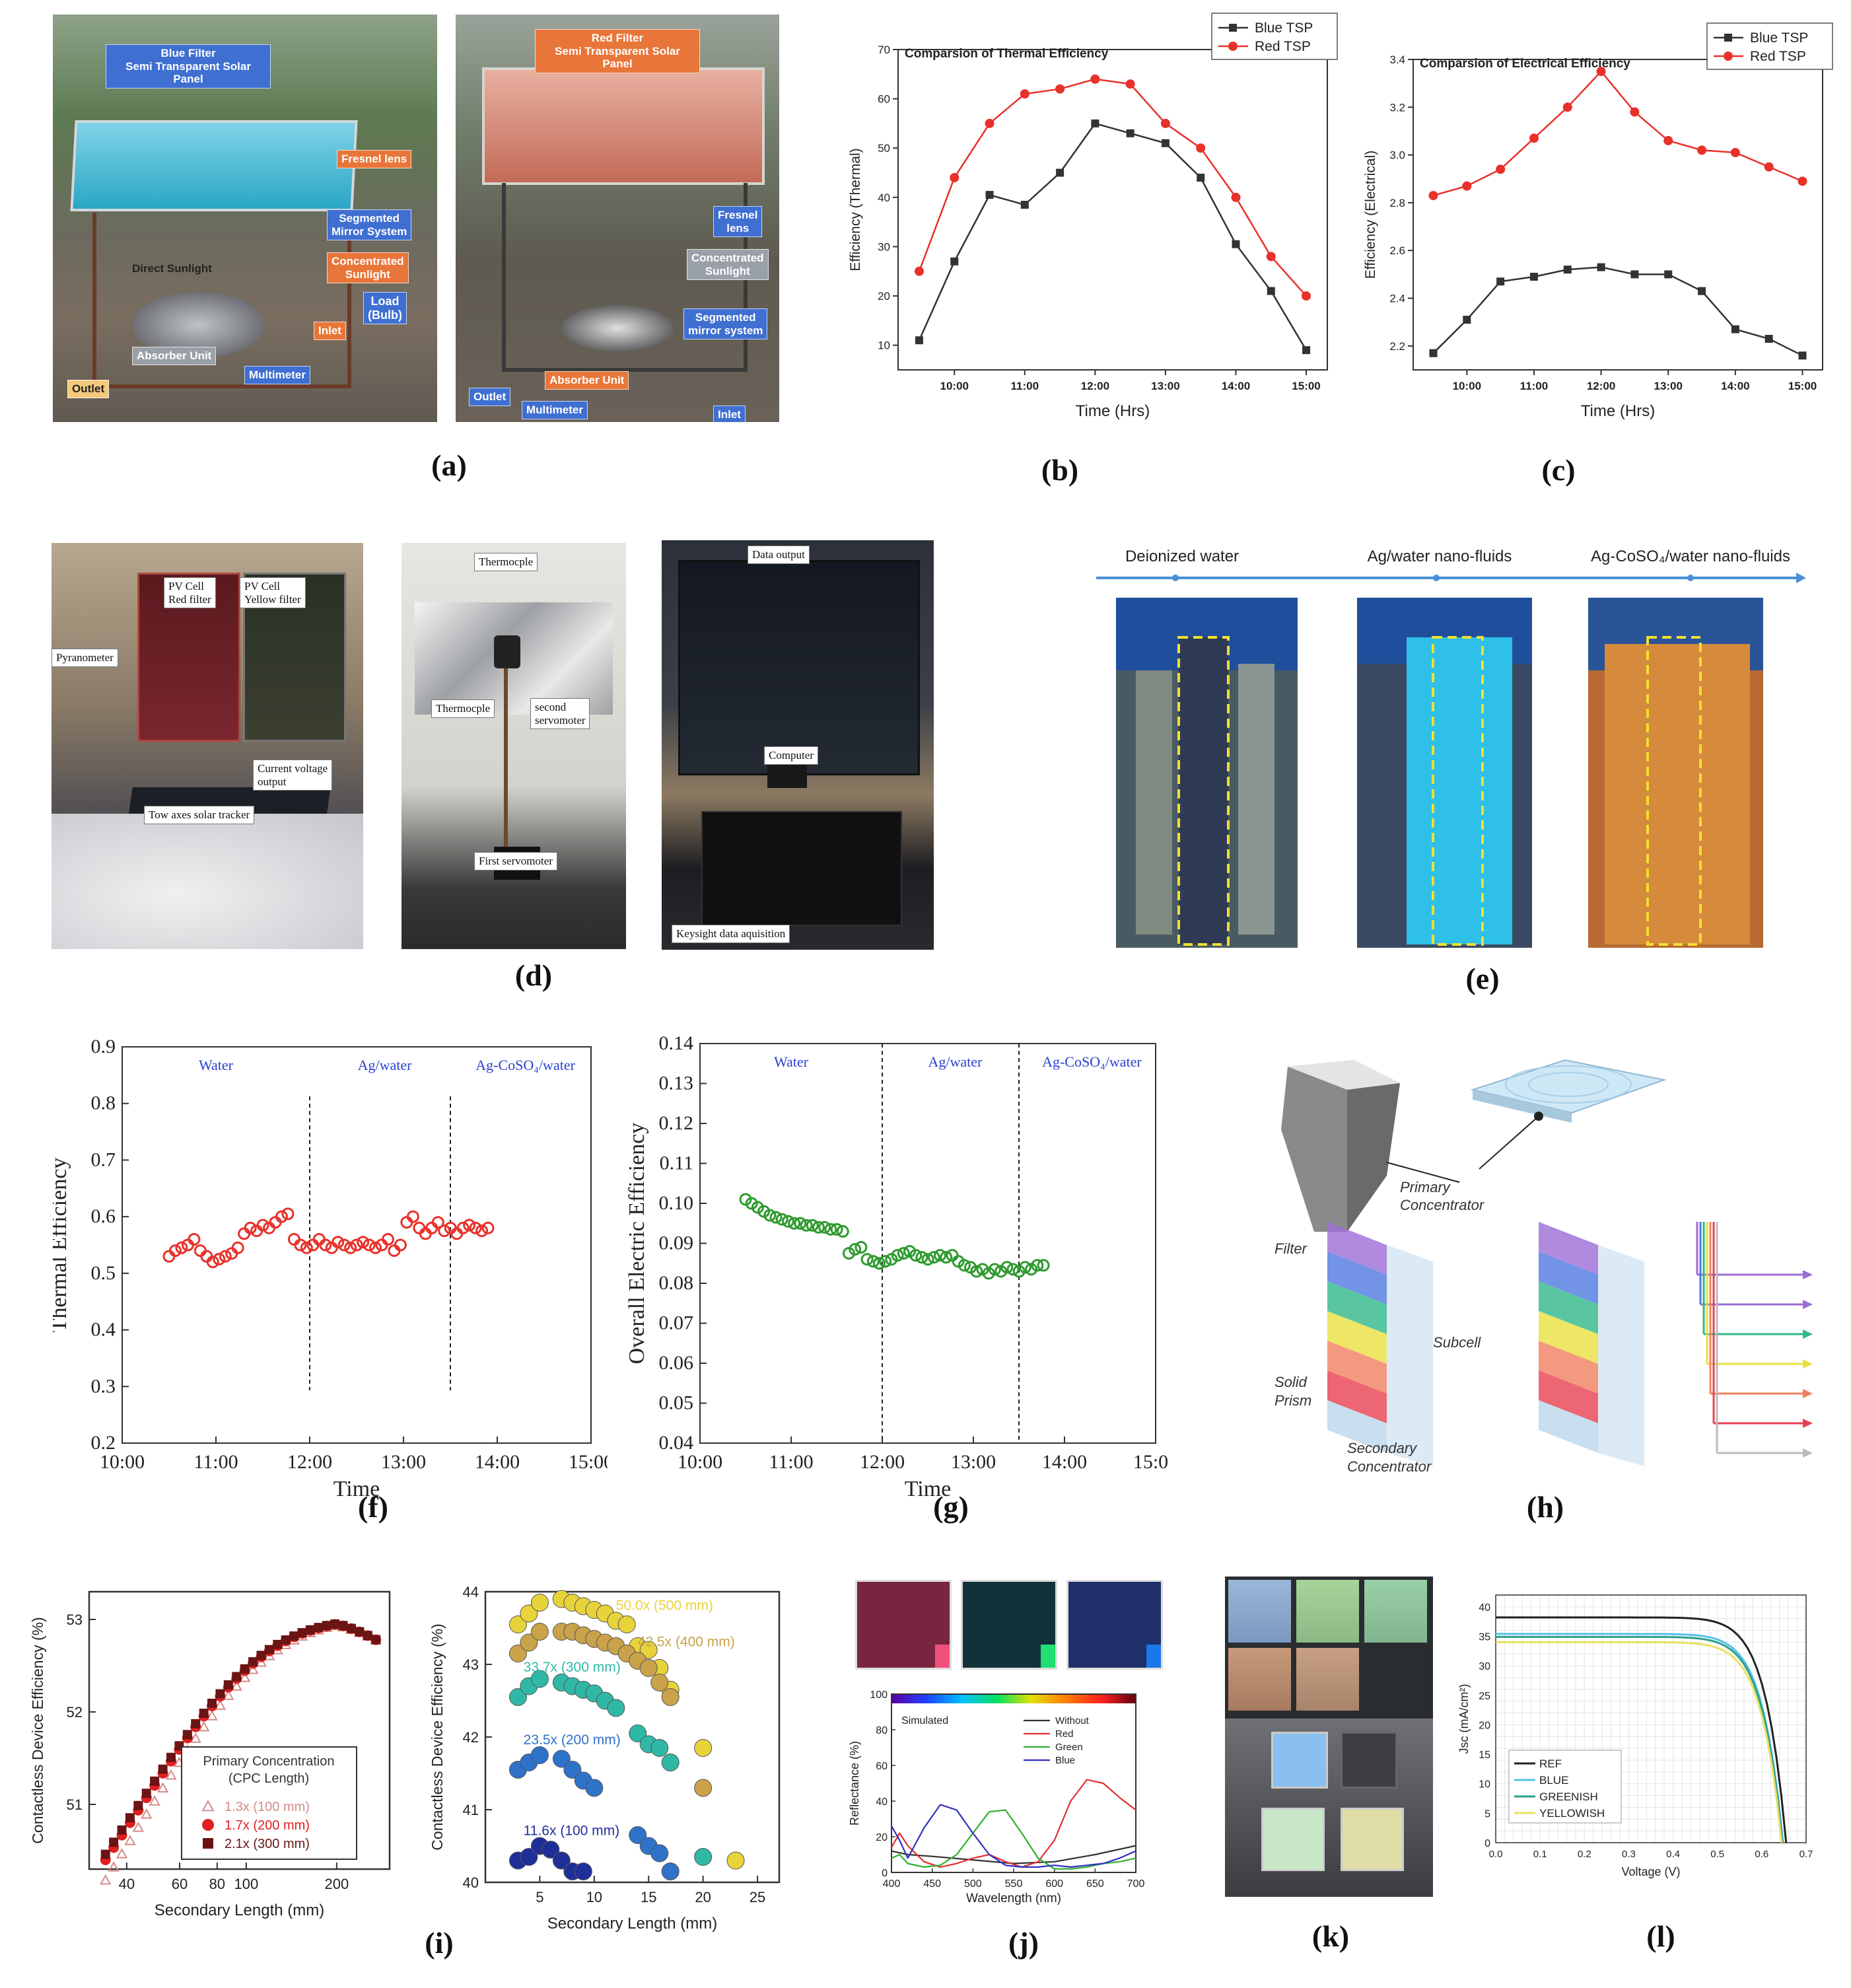 This screenshot has width=1851, height=1988. Describe the element at coordinates (1293, 1400) in the screenshot. I see `h-label-solid-line2: Prism` at that location.